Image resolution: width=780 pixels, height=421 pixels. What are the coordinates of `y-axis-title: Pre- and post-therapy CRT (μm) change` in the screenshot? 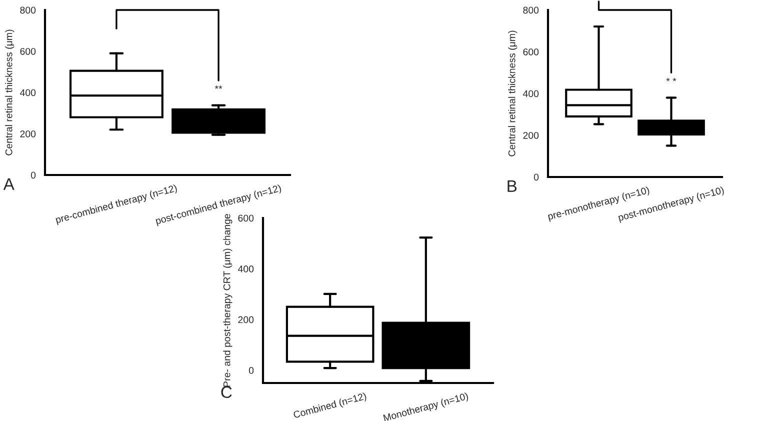 It's located at (227, 300).